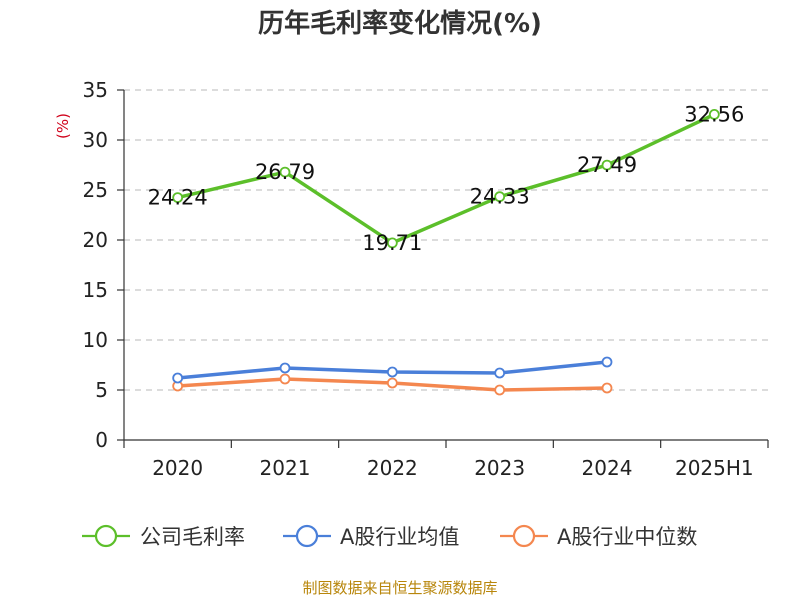 Image resolution: width=800 pixels, height=600 pixels. What do you see at coordinates (399, 588) in the screenshot?
I see `source-note: 制图数据来自恒生聚源数据库` at bounding box center [399, 588].